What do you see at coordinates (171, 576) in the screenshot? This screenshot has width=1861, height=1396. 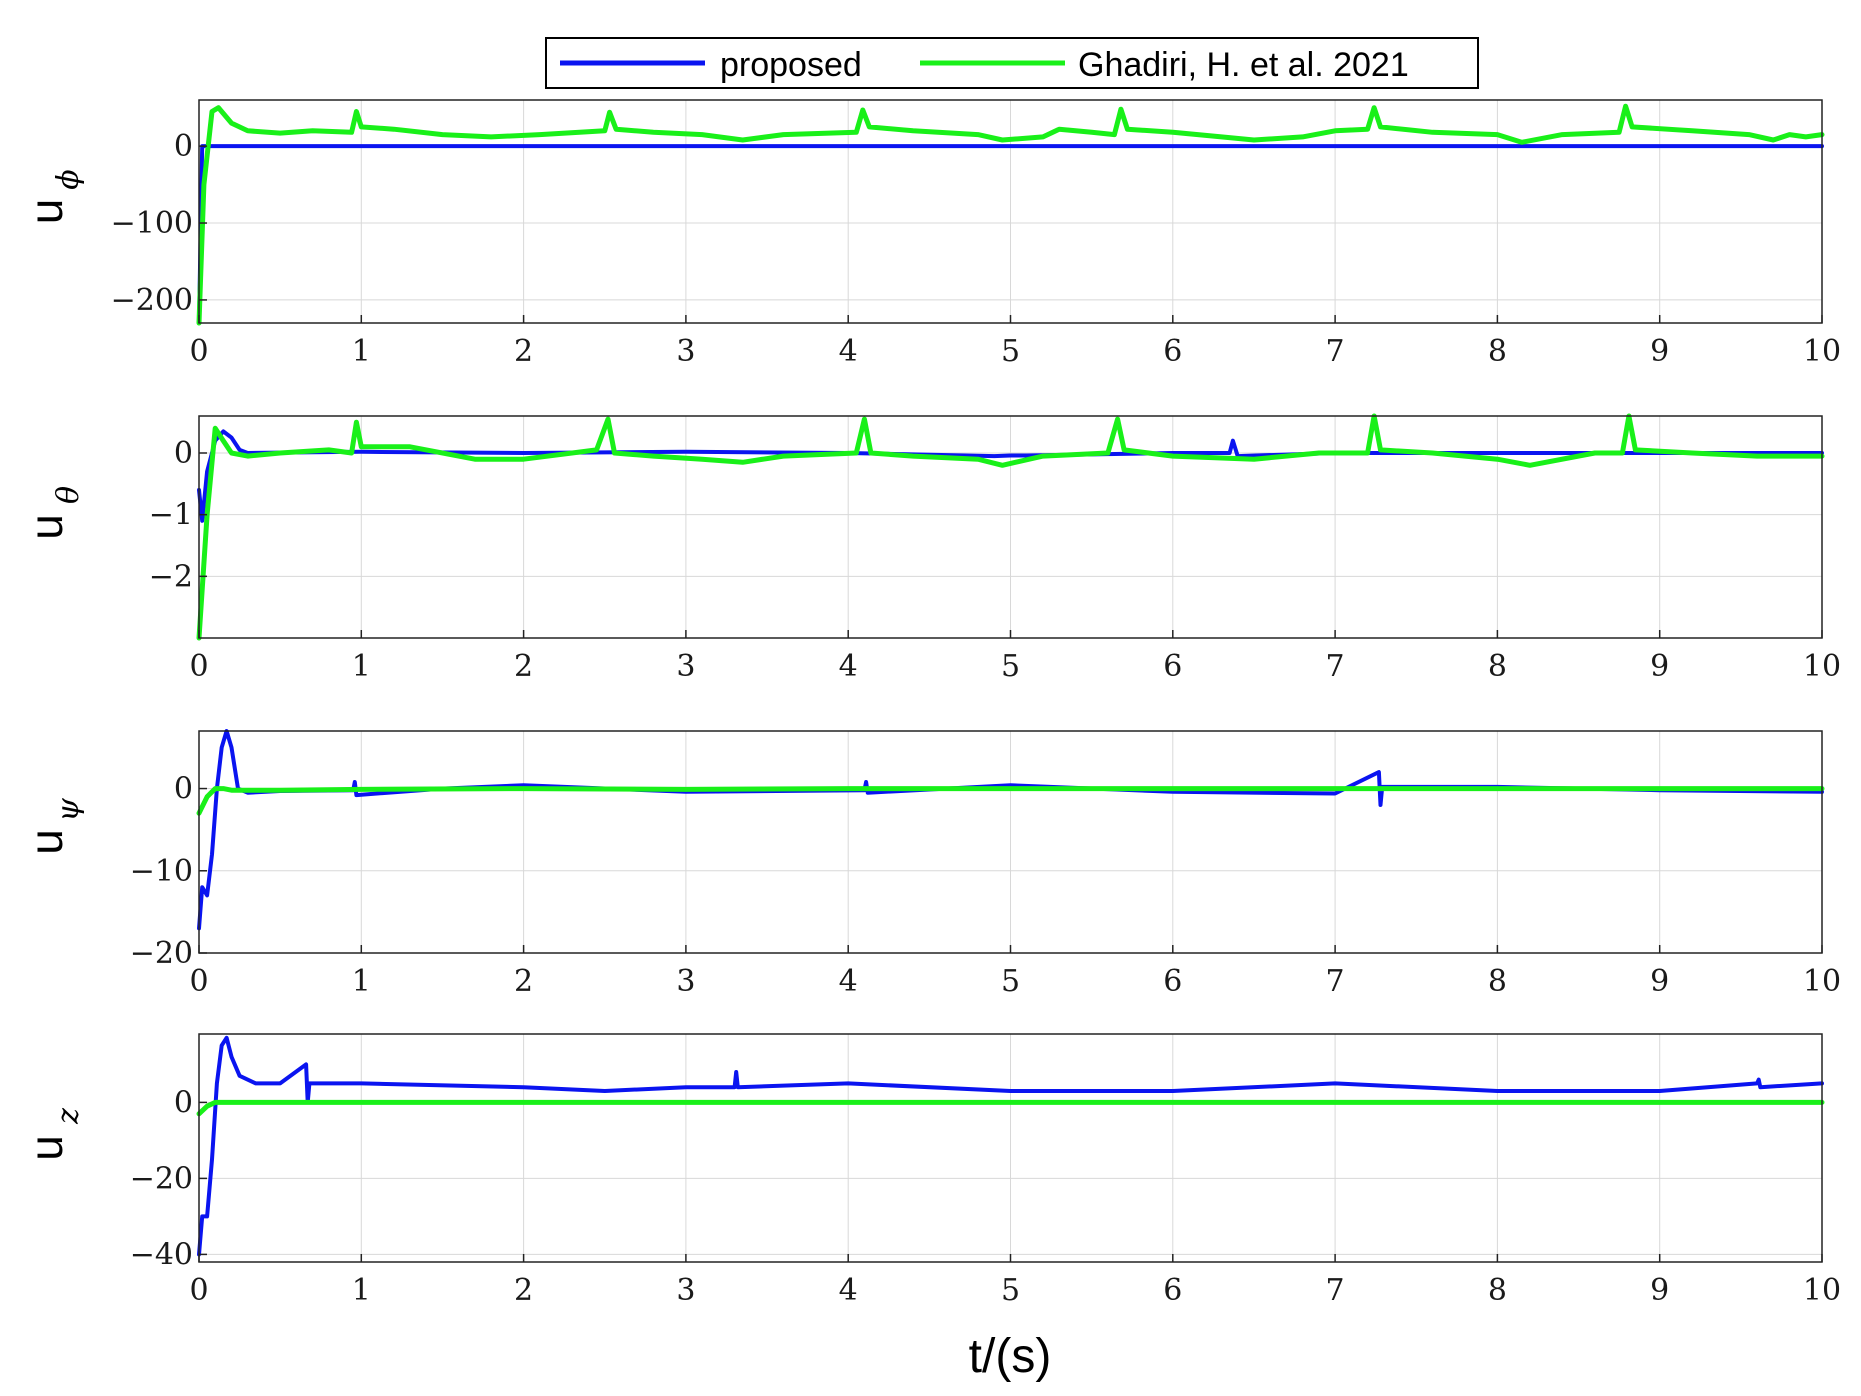 I see `y-tick-label: −2` at bounding box center [171, 576].